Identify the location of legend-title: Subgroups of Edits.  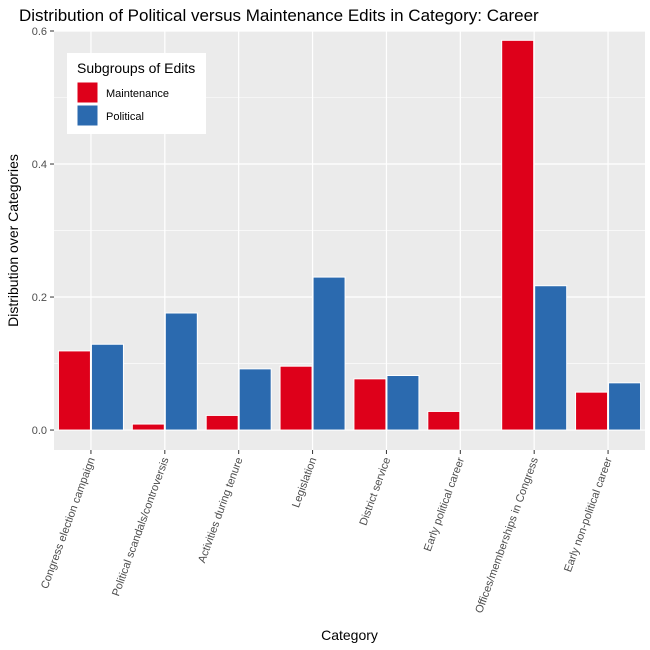
(136, 68).